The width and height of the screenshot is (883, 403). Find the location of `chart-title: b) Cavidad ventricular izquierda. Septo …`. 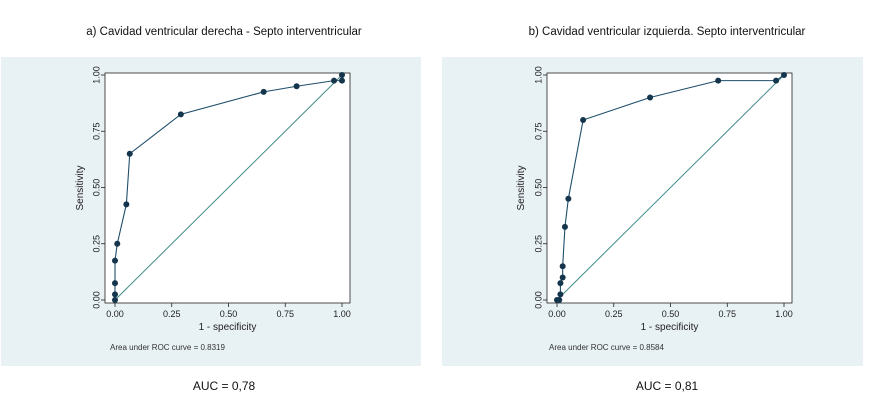

chart-title: b) Cavidad ventricular izquierda. Septo … is located at coordinates (667, 32).